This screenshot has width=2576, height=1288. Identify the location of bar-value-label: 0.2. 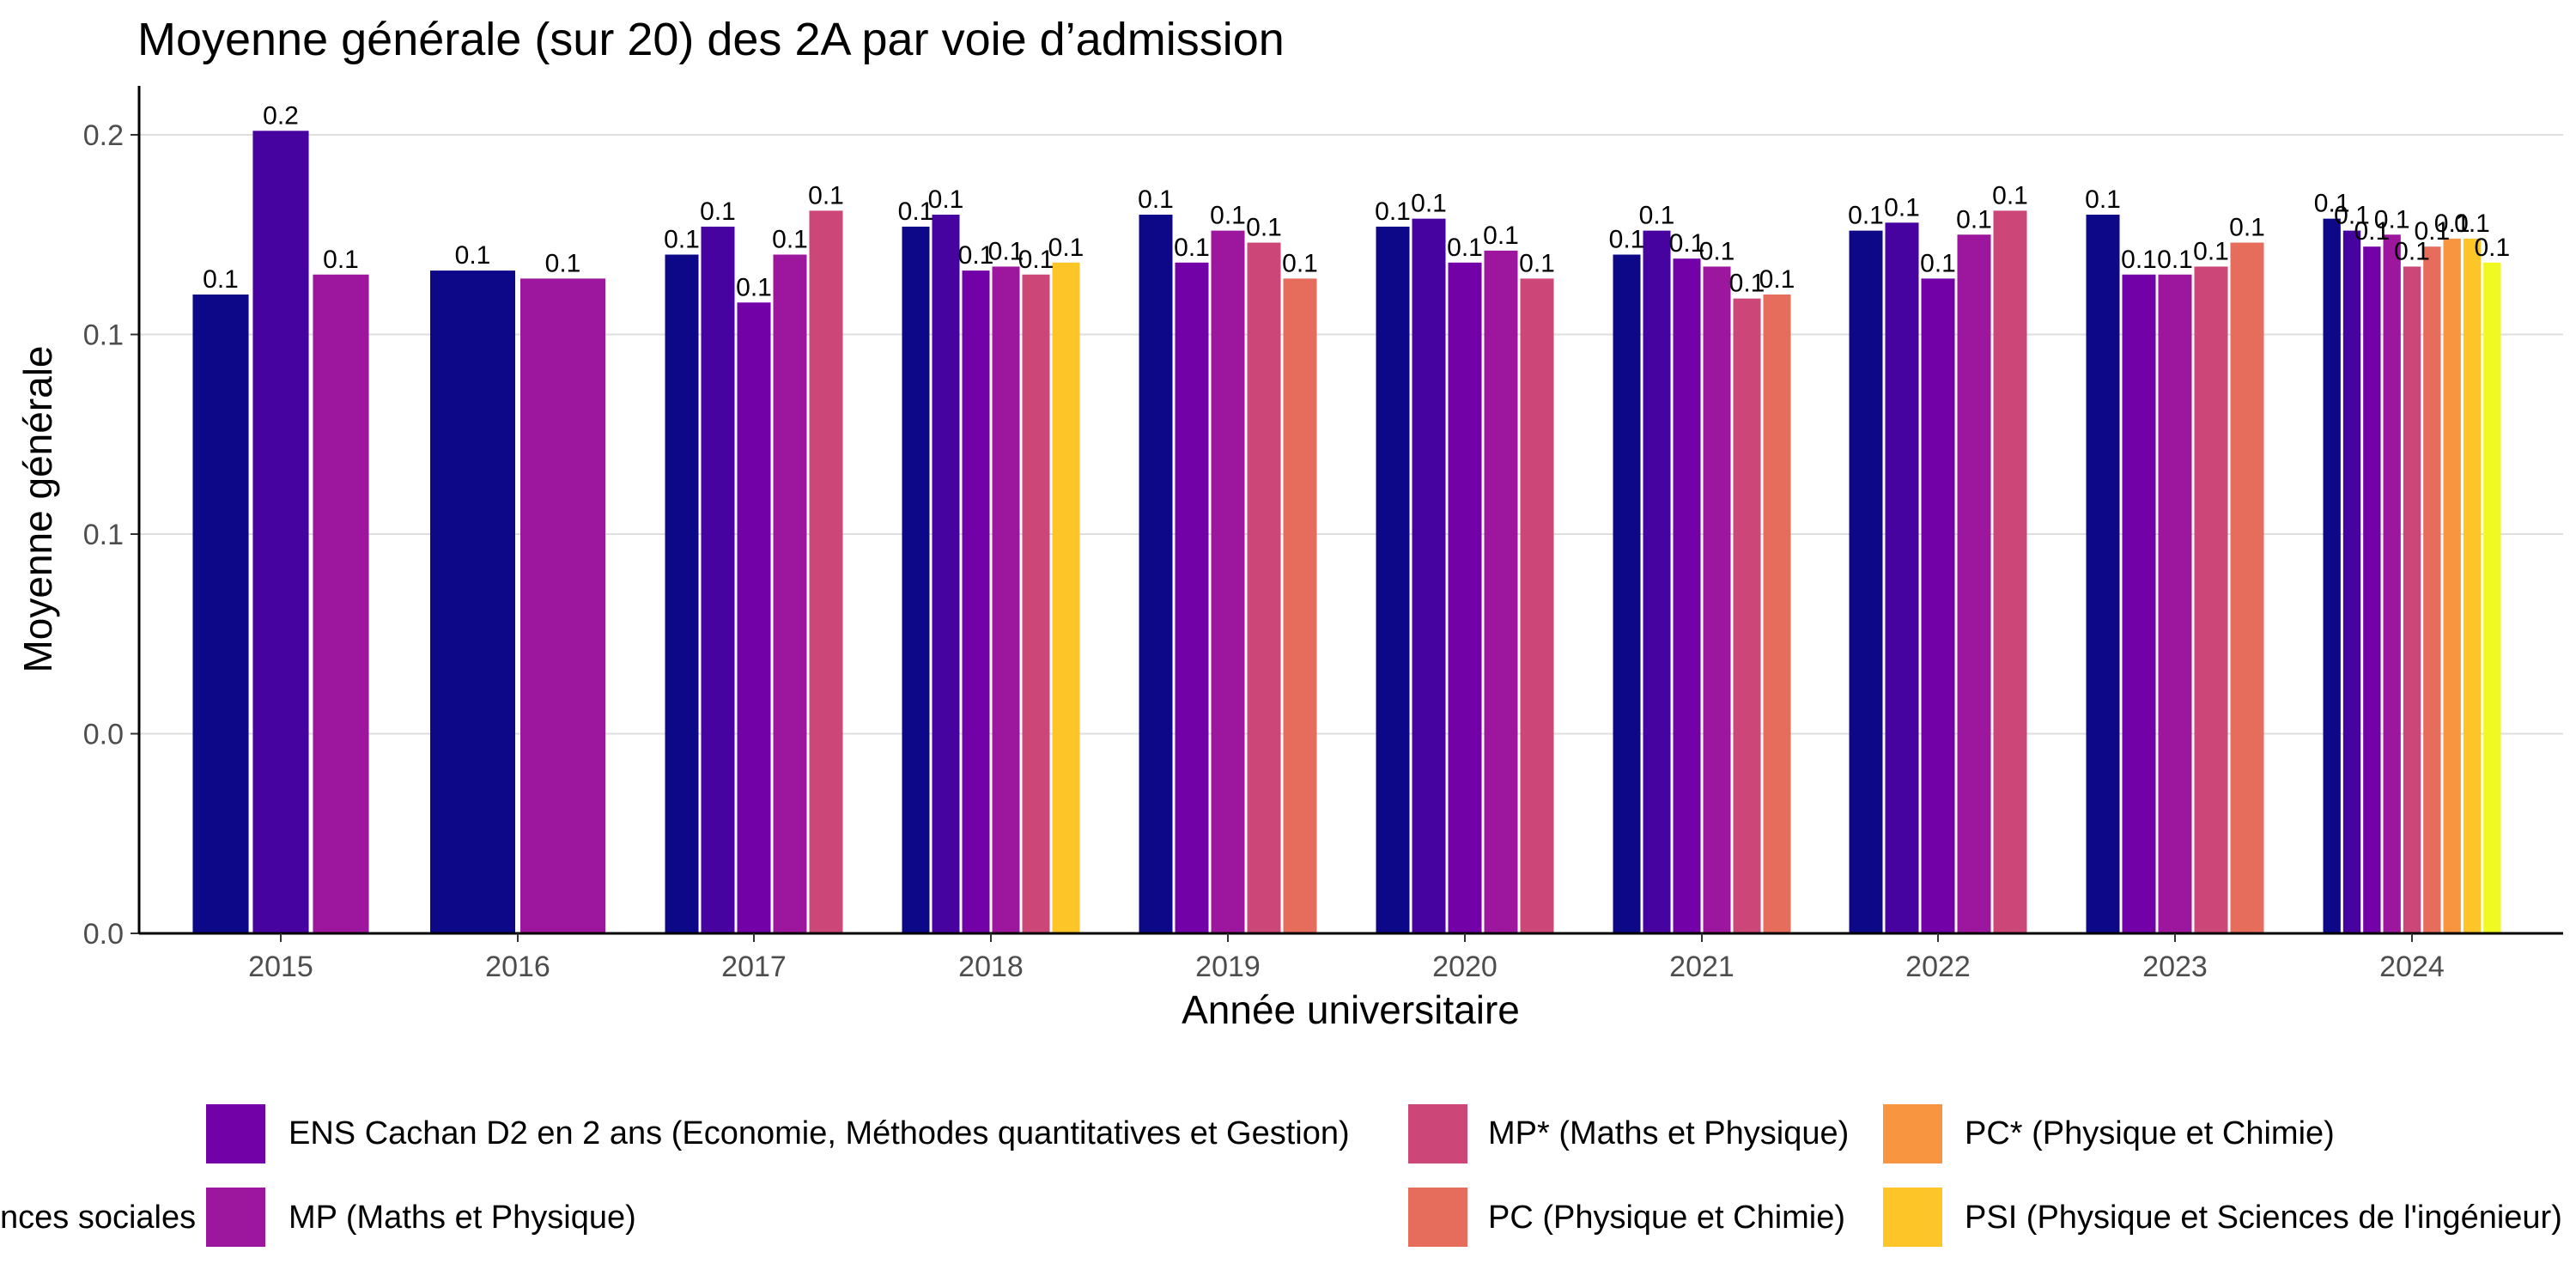
(281, 116).